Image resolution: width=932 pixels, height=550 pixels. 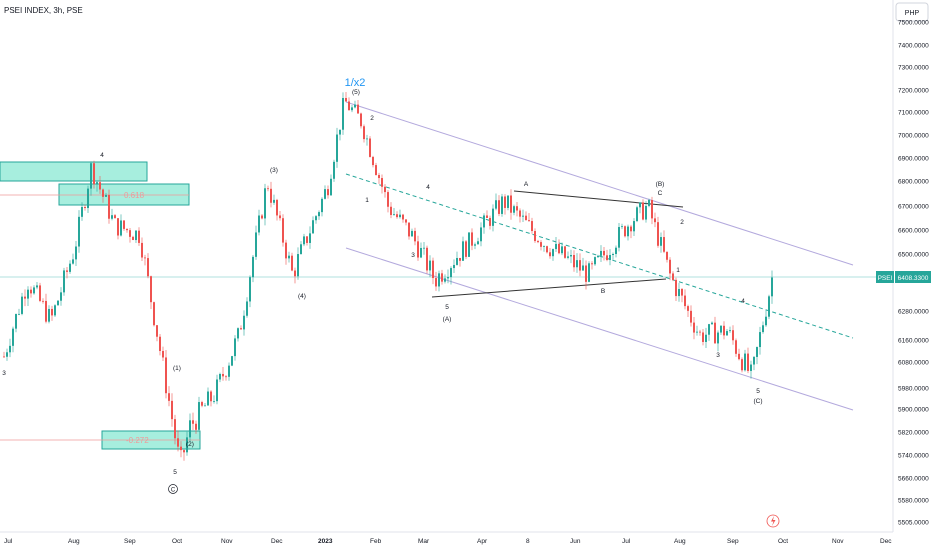 What do you see at coordinates (575, 541) in the screenshot?
I see `x-tick-label: Jun` at bounding box center [575, 541].